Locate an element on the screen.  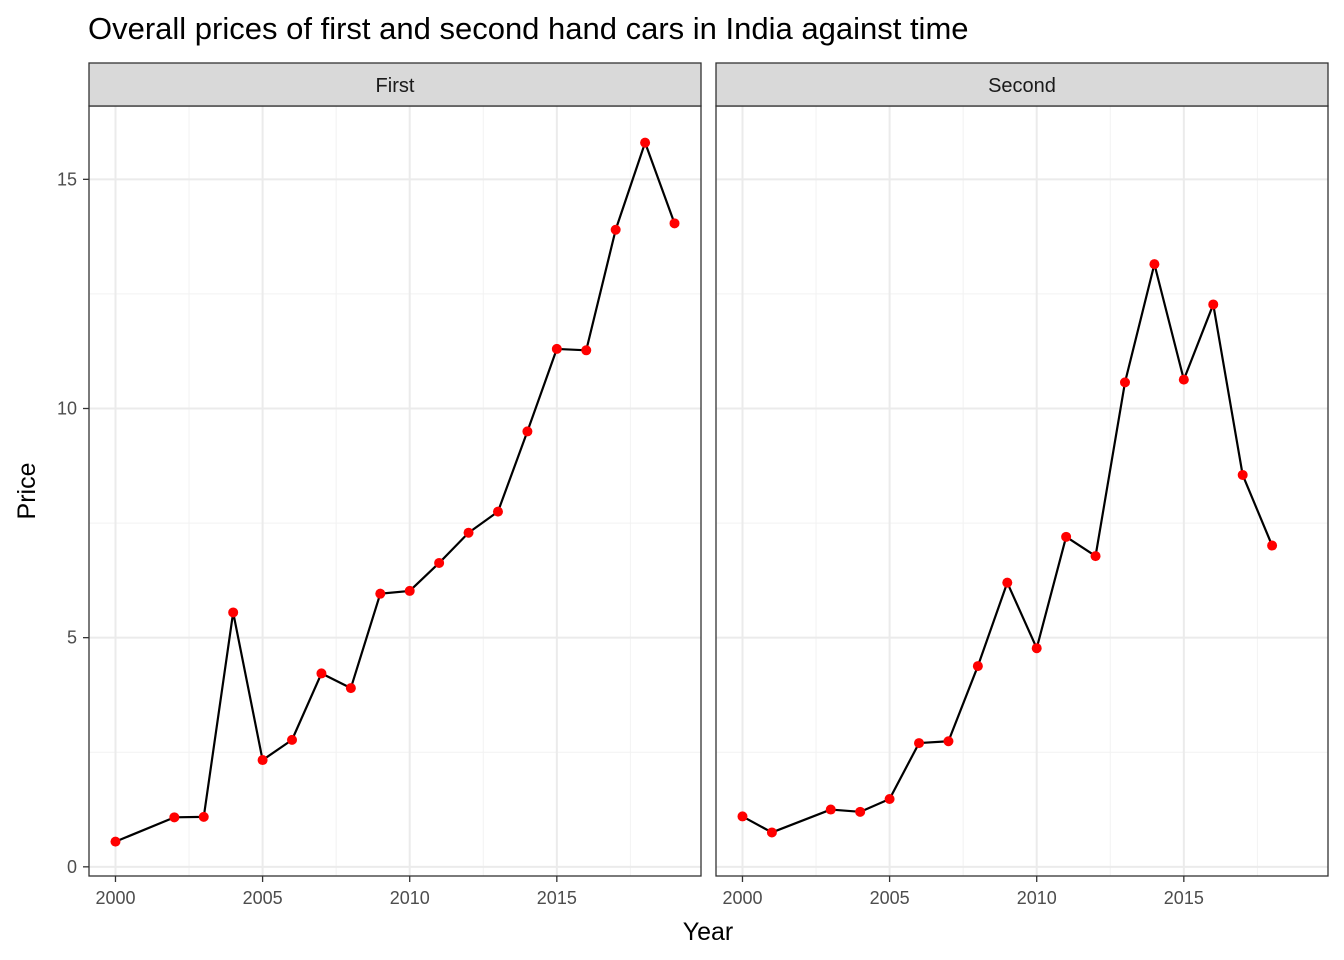
y-tick-label: 0 is located at coordinates (72, 867).